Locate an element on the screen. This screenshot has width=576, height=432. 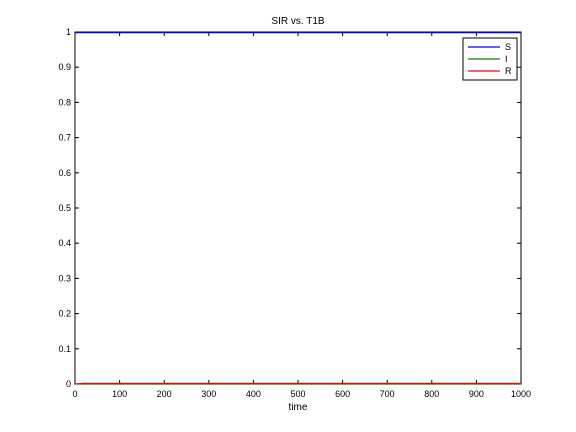
y-tick-label: 0.6 is located at coordinates (64, 173).